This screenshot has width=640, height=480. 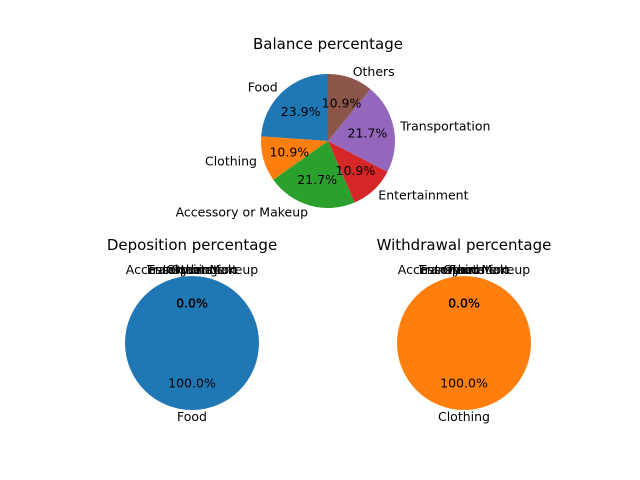 What do you see at coordinates (464, 383) in the screenshot?
I see `percent-clothing: 100.0%` at bounding box center [464, 383].